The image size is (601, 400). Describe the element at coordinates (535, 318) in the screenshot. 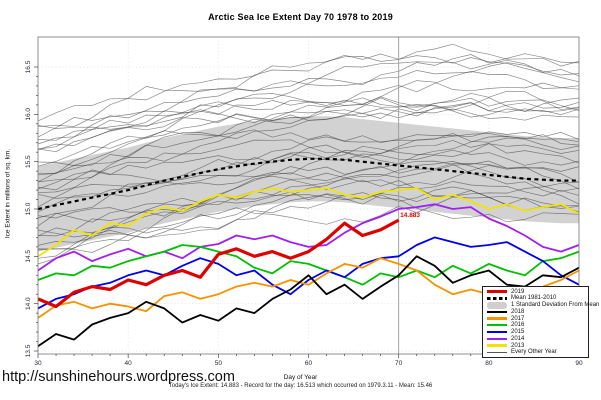

I see `legend-item: 2017` at that location.